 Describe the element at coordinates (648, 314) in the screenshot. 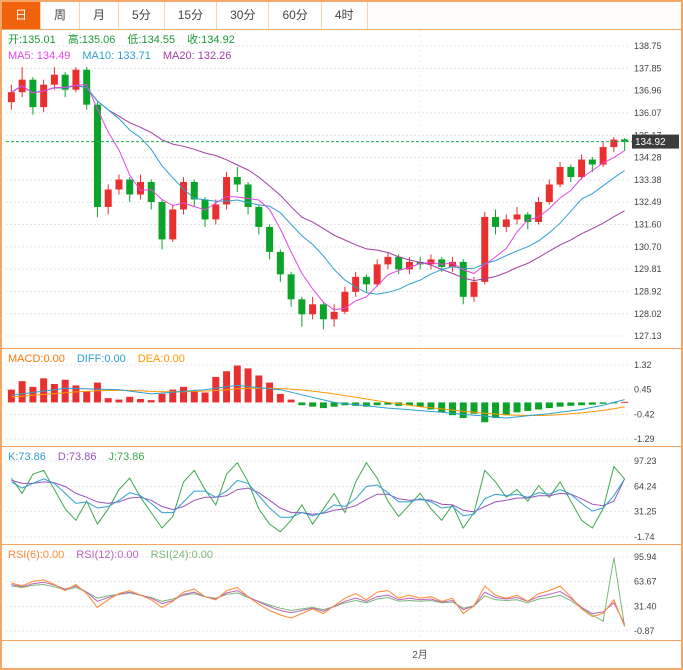

I see `svg-text: 128.02` at that location.